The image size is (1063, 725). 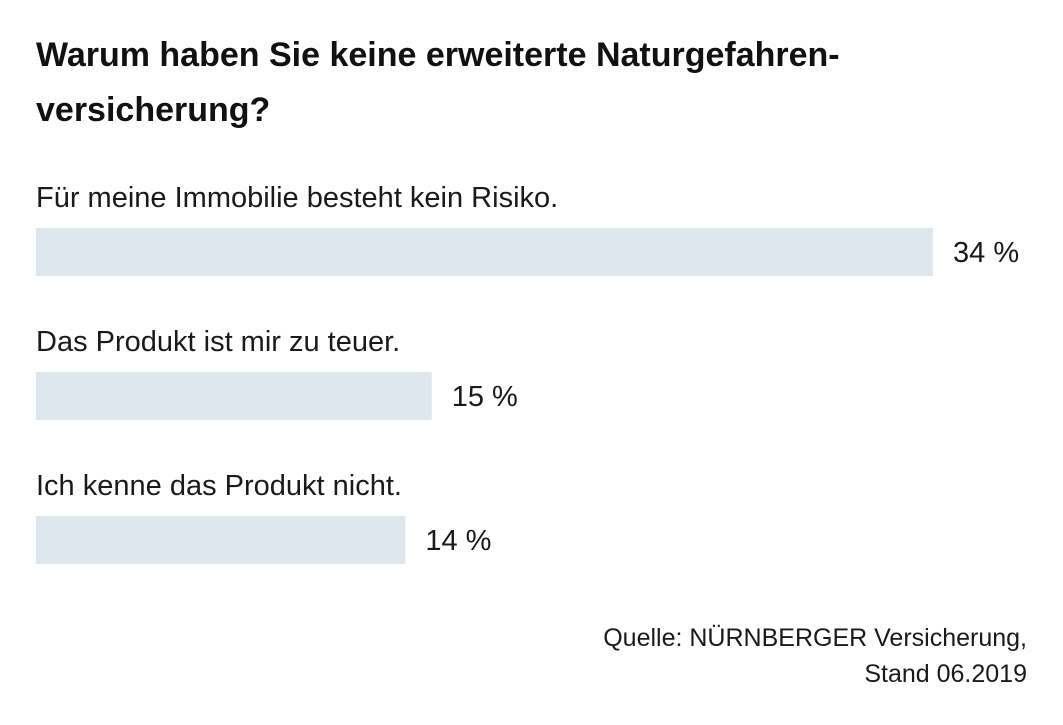 I want to click on category-label: Ich kenne das Produkt nicht., so click(x=219, y=486).